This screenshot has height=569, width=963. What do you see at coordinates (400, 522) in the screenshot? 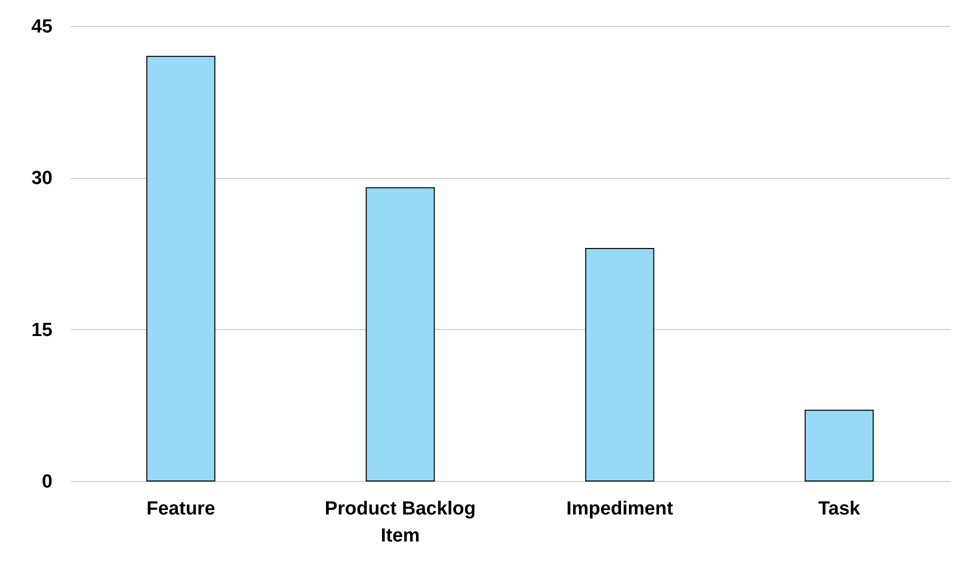
I see `x-tick-label: Product Backlog Item` at bounding box center [400, 522].